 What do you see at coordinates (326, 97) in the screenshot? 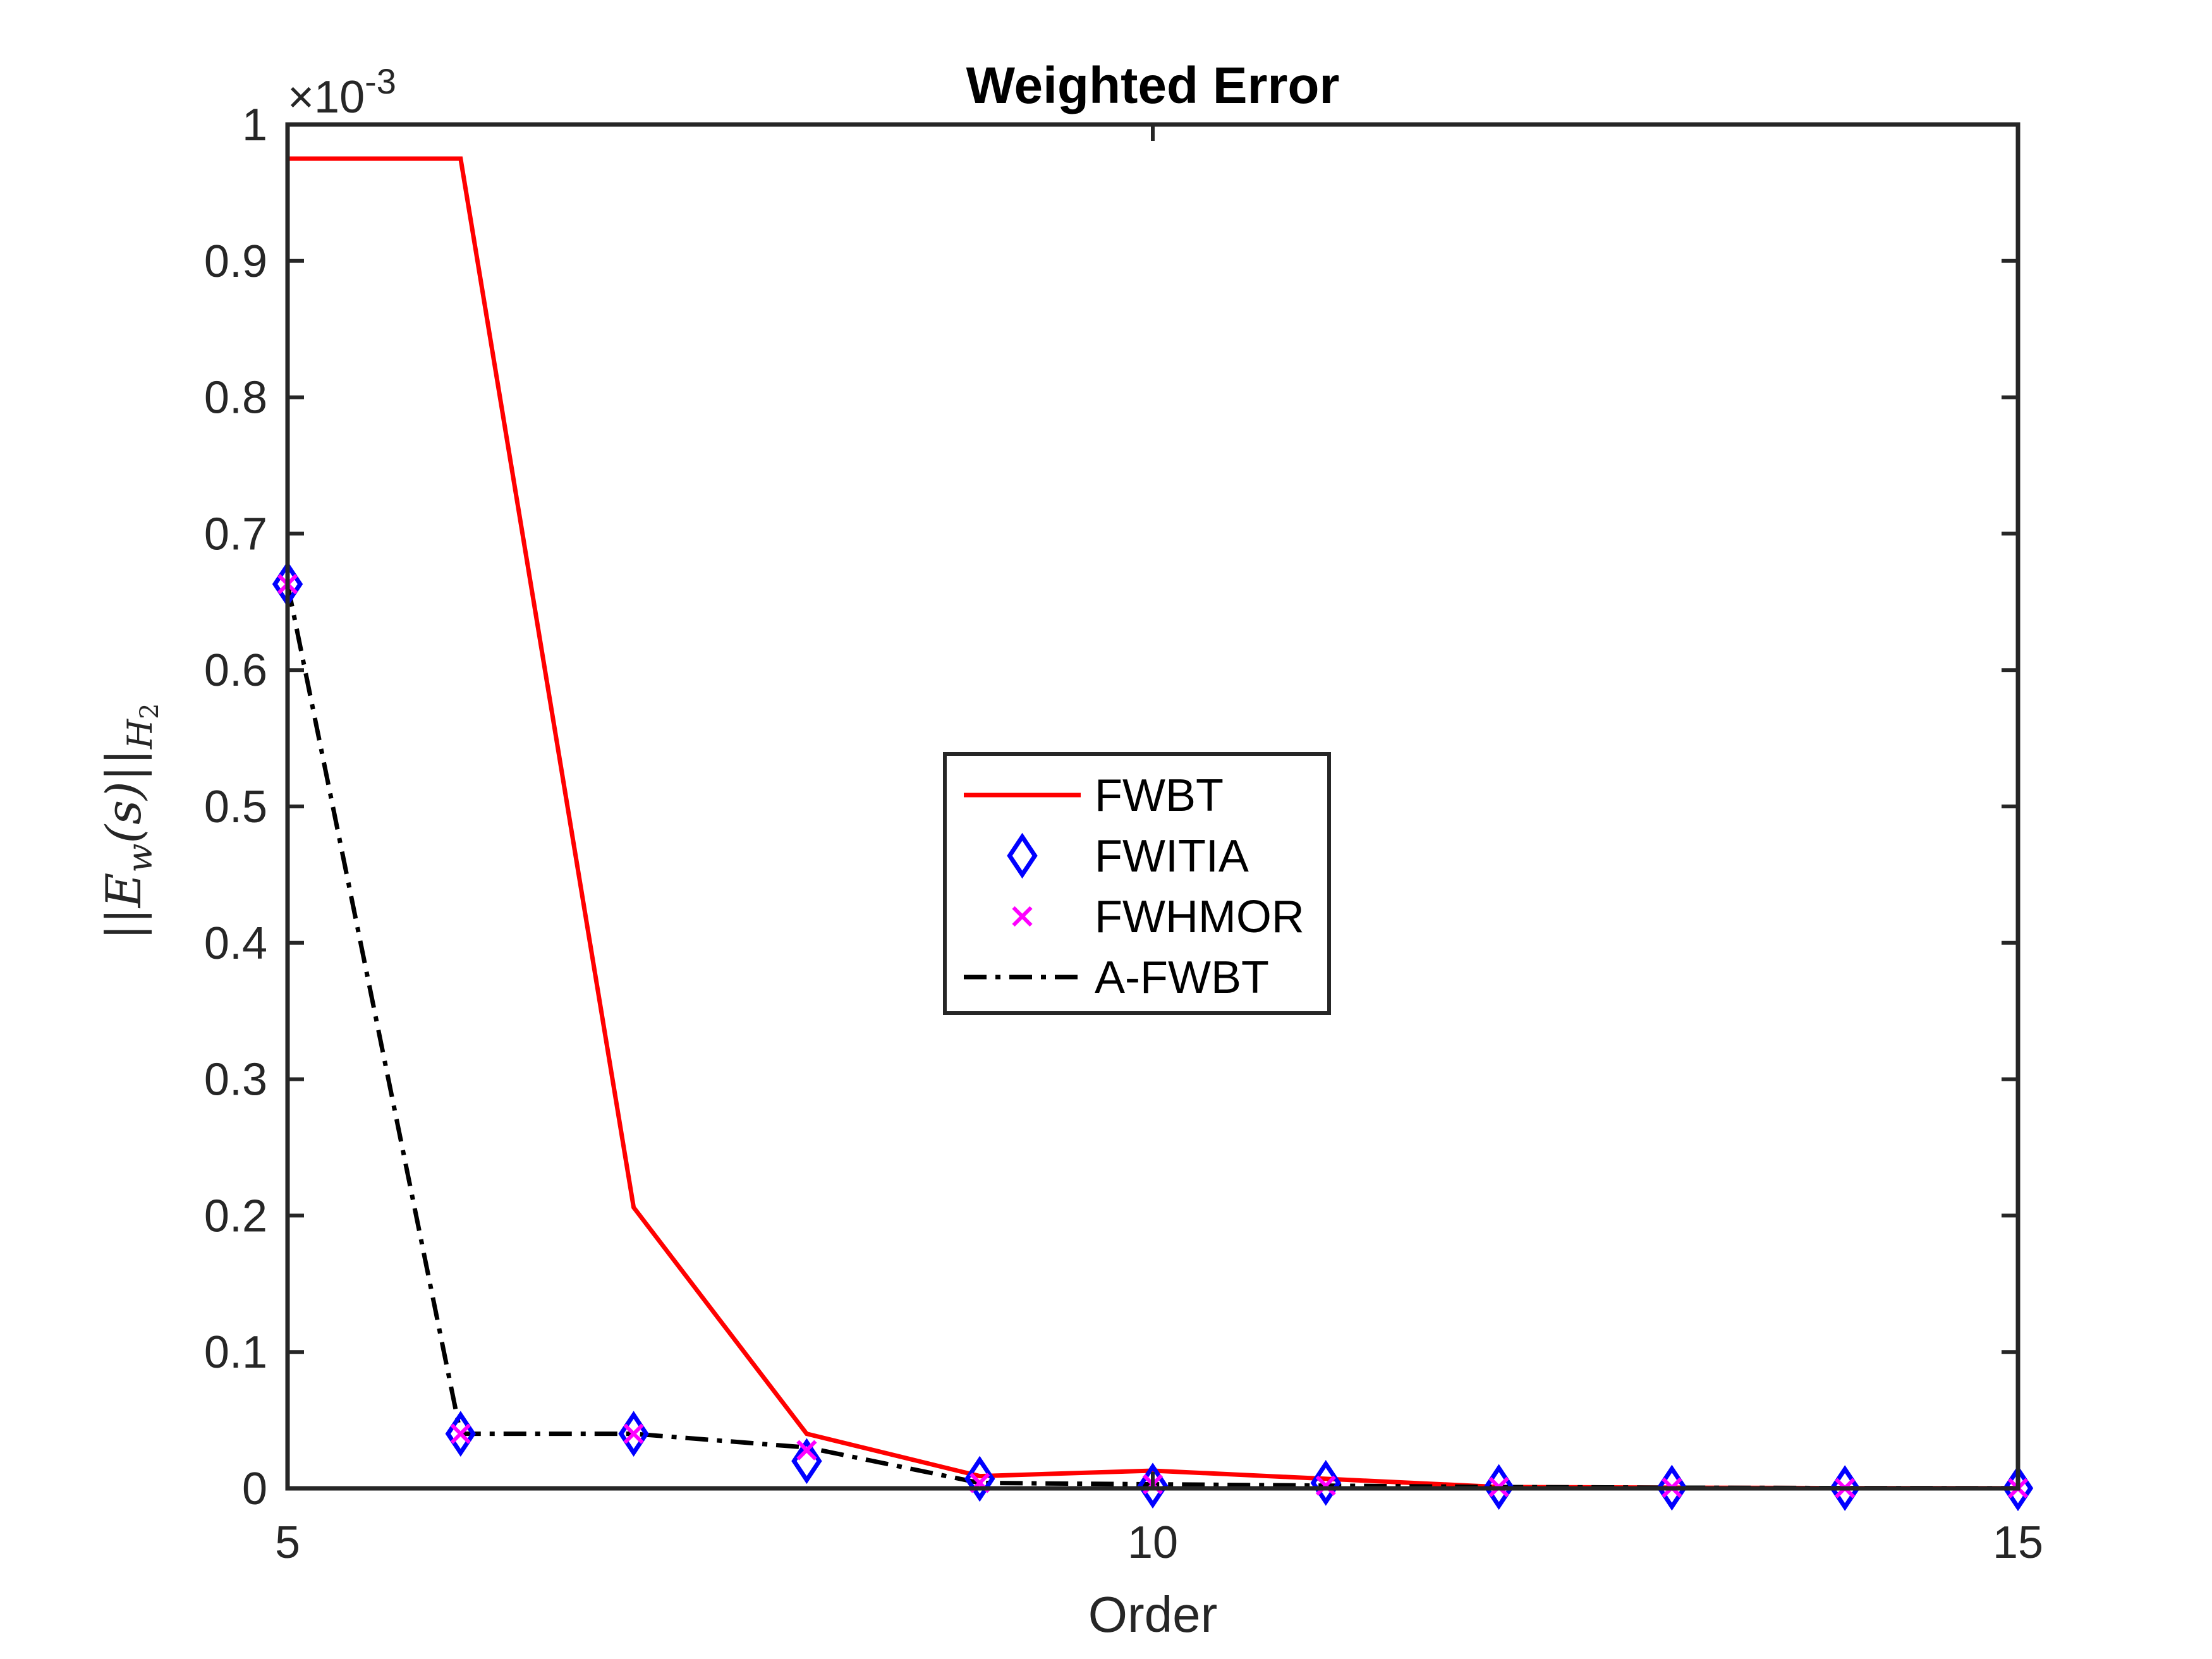
I see `y-exponent-base: ×10` at bounding box center [326, 97].